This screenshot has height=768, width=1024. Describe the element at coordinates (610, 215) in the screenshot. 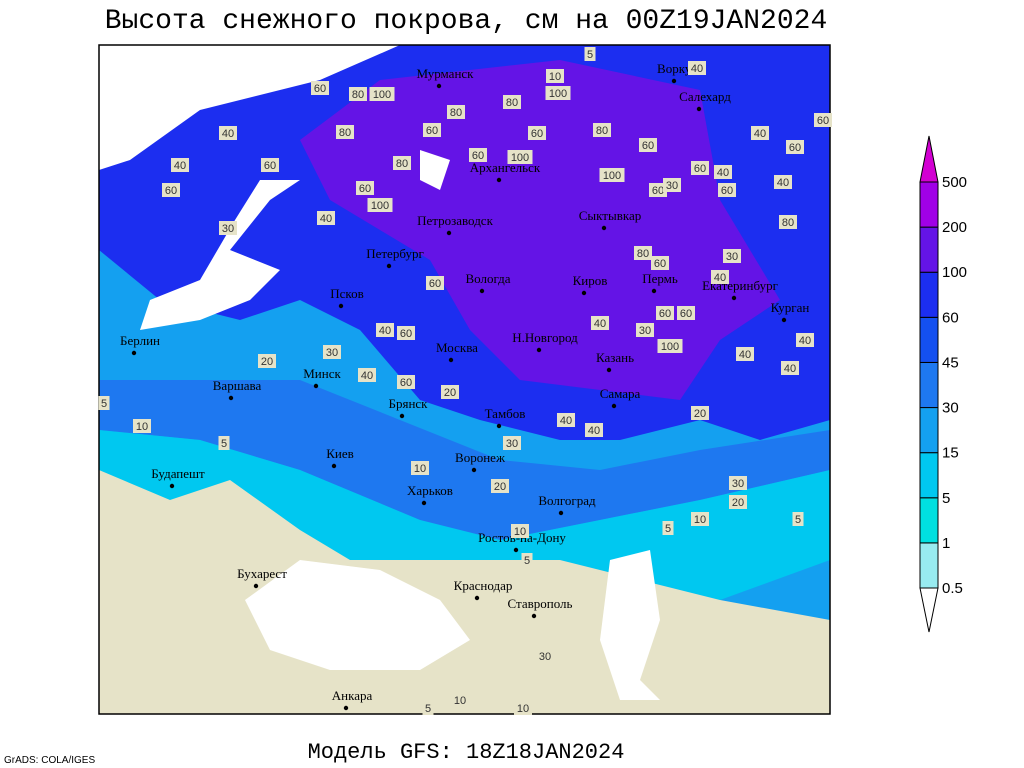

I see `city-label: Сыктывкар` at that location.